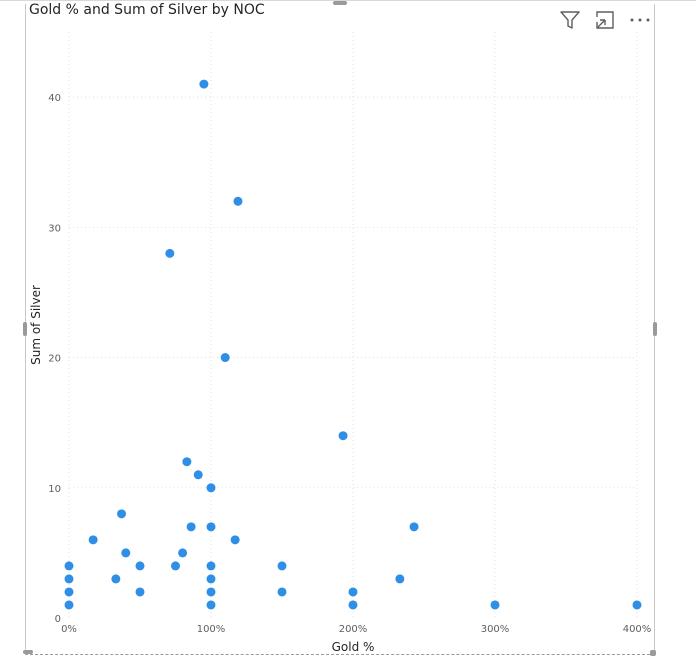  Describe the element at coordinates (36, 325) in the screenshot. I see `y-axis-title: Sum of Silver` at that location.